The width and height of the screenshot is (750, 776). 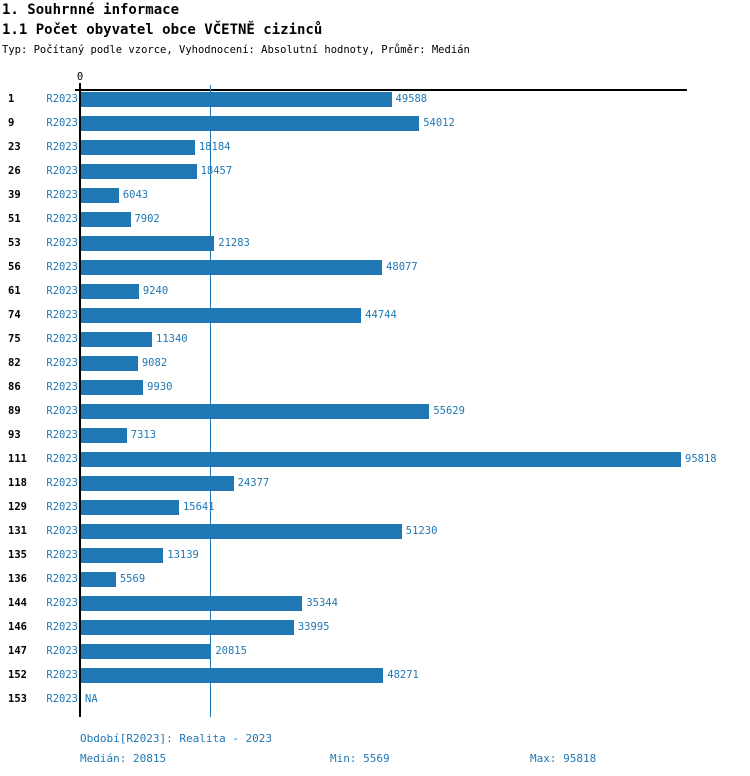 I want to click on row-category-label: 9, so click(x=11, y=123).